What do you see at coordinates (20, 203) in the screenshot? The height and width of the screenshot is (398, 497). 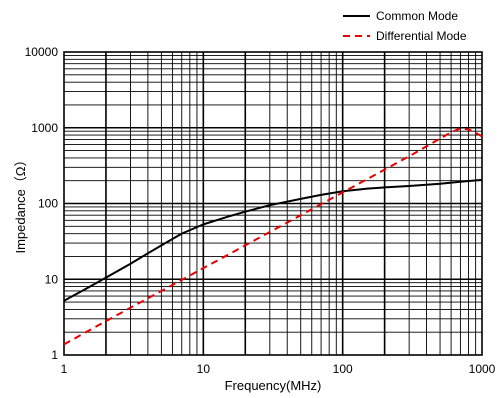 I see `y-axis-label: Impedance（Ω）` at bounding box center [20, 203].